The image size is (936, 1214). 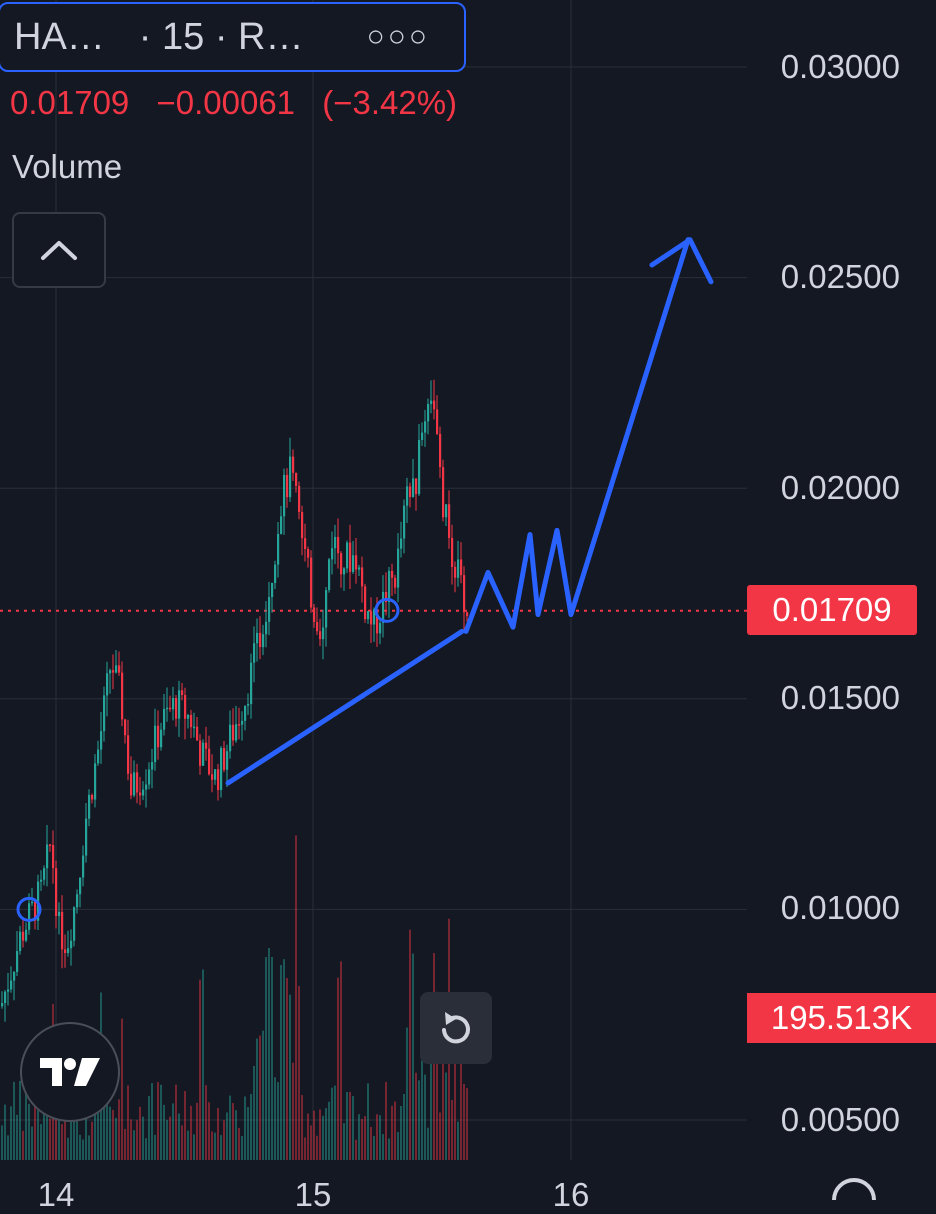 I want to click on settings-icon, so click(x=854, y=1188).